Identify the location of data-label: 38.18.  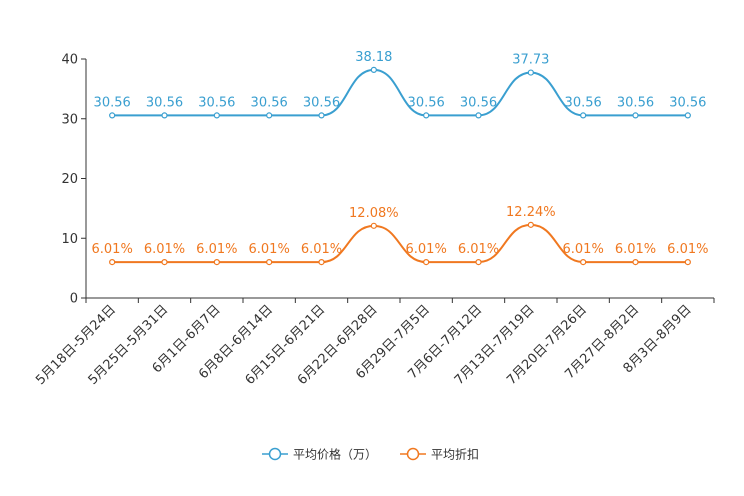
(373, 57).